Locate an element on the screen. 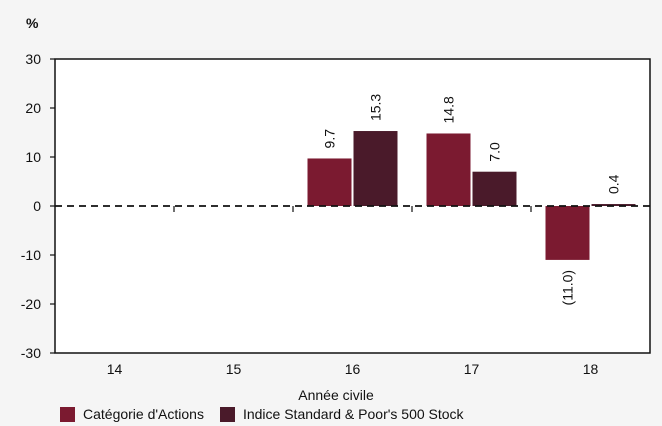 The height and width of the screenshot is (426, 662). x-tick-label: 18 is located at coordinates (591, 369).